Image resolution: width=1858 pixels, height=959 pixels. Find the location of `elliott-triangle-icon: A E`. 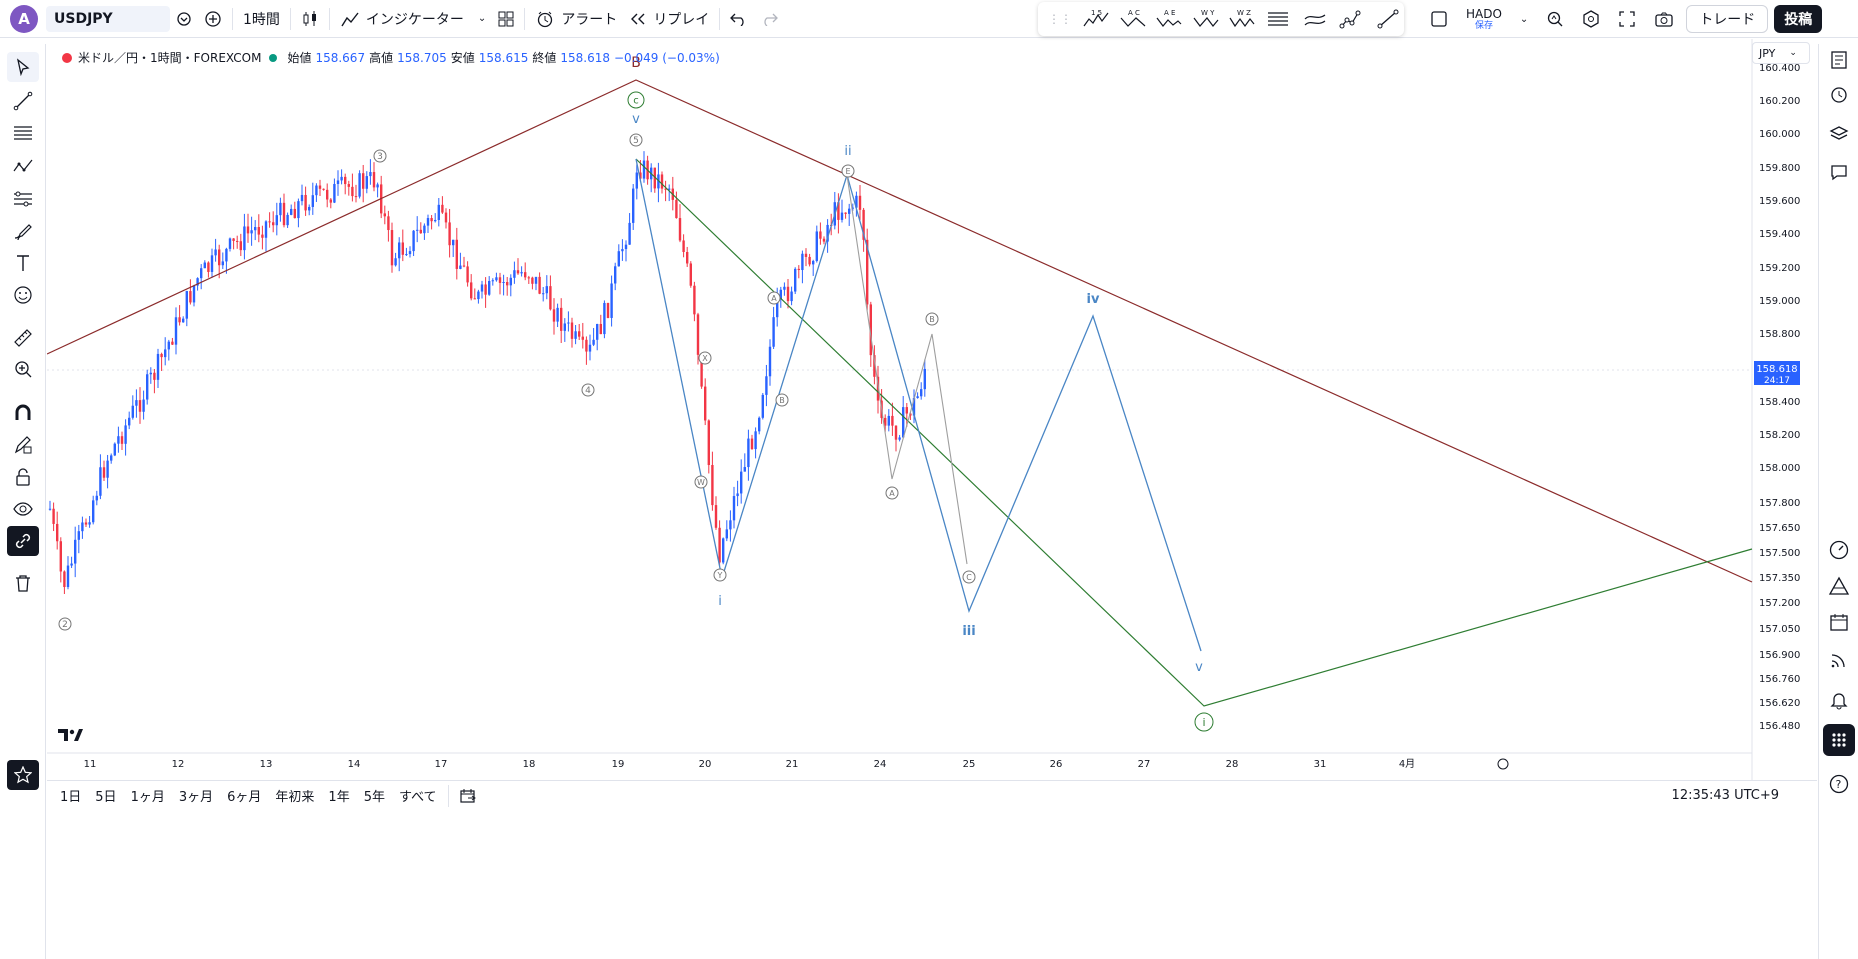

elliott-triangle-icon: A E is located at coordinates (1169, 19).